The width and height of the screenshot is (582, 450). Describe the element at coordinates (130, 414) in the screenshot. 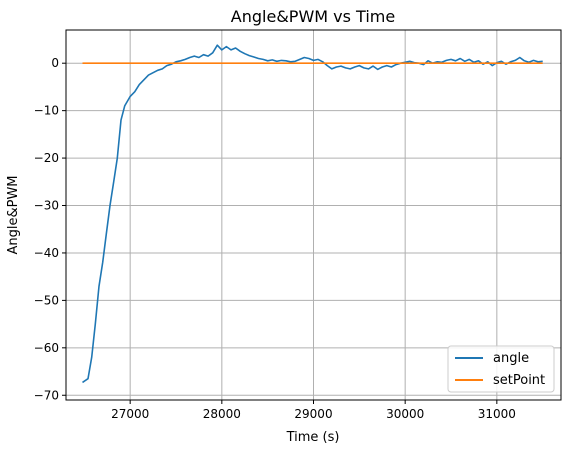

I see `x-tick-label: 27000` at that location.